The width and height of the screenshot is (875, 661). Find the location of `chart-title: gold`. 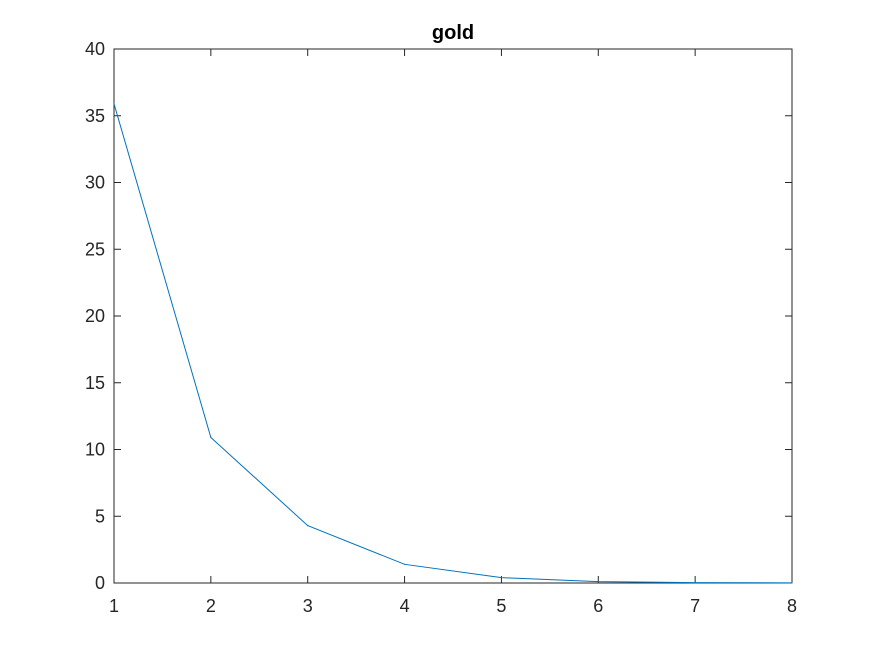

chart-title: gold is located at coordinates (453, 33).